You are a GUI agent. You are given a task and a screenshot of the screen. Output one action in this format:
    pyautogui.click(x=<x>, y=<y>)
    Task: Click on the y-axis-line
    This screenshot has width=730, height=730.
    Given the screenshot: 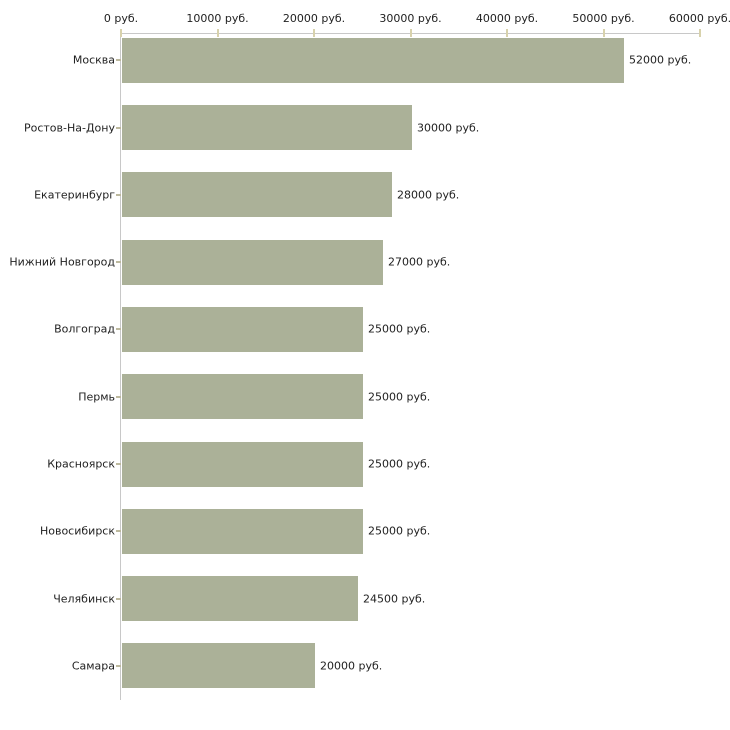 What is the action you would take?
    pyautogui.click(x=120, y=366)
    